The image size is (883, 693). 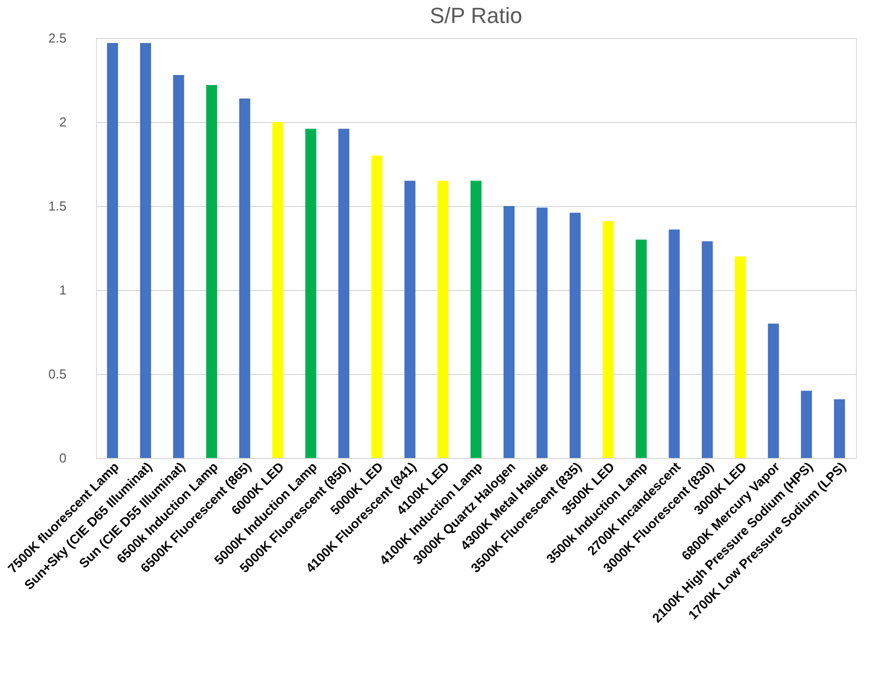 What do you see at coordinates (476, 15) in the screenshot?
I see `chart-title: S/P Ratio` at bounding box center [476, 15].